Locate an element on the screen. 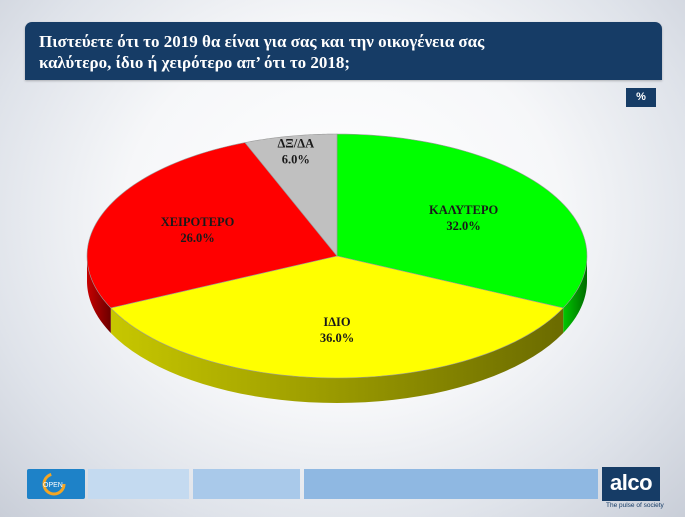 This screenshot has height=517, width=685. slice-value-3: 6.0% is located at coordinates (296, 160).